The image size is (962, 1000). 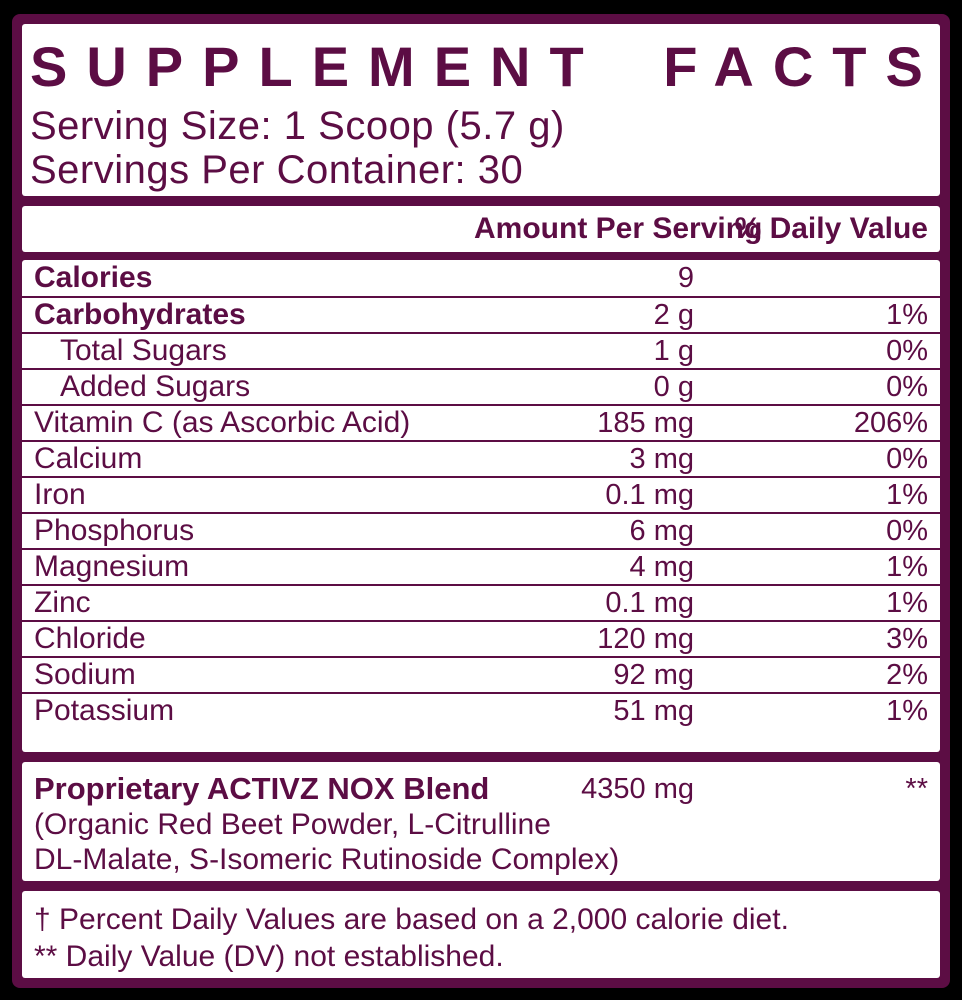 I want to click on nutrient-row-zinc: Zinc 0.1 mg 1%, so click(x=481, y=602).